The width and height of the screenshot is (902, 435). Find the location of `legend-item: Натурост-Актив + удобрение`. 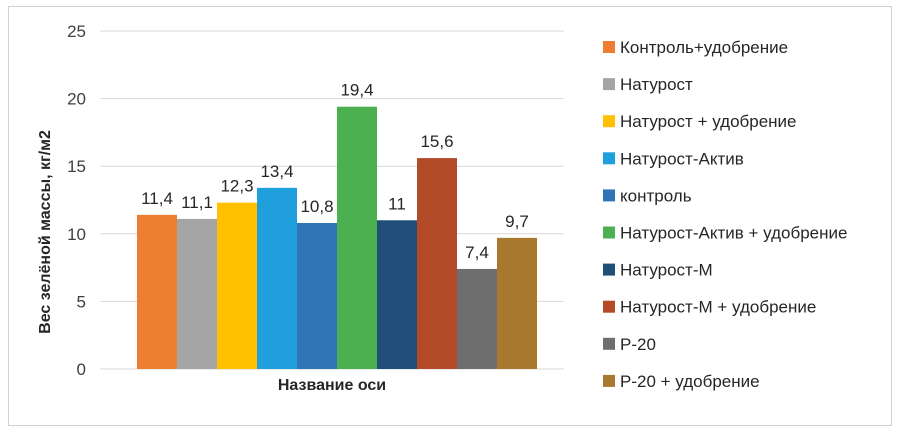

legend-item: Натурост-Актив + удобрение is located at coordinates (725, 233).